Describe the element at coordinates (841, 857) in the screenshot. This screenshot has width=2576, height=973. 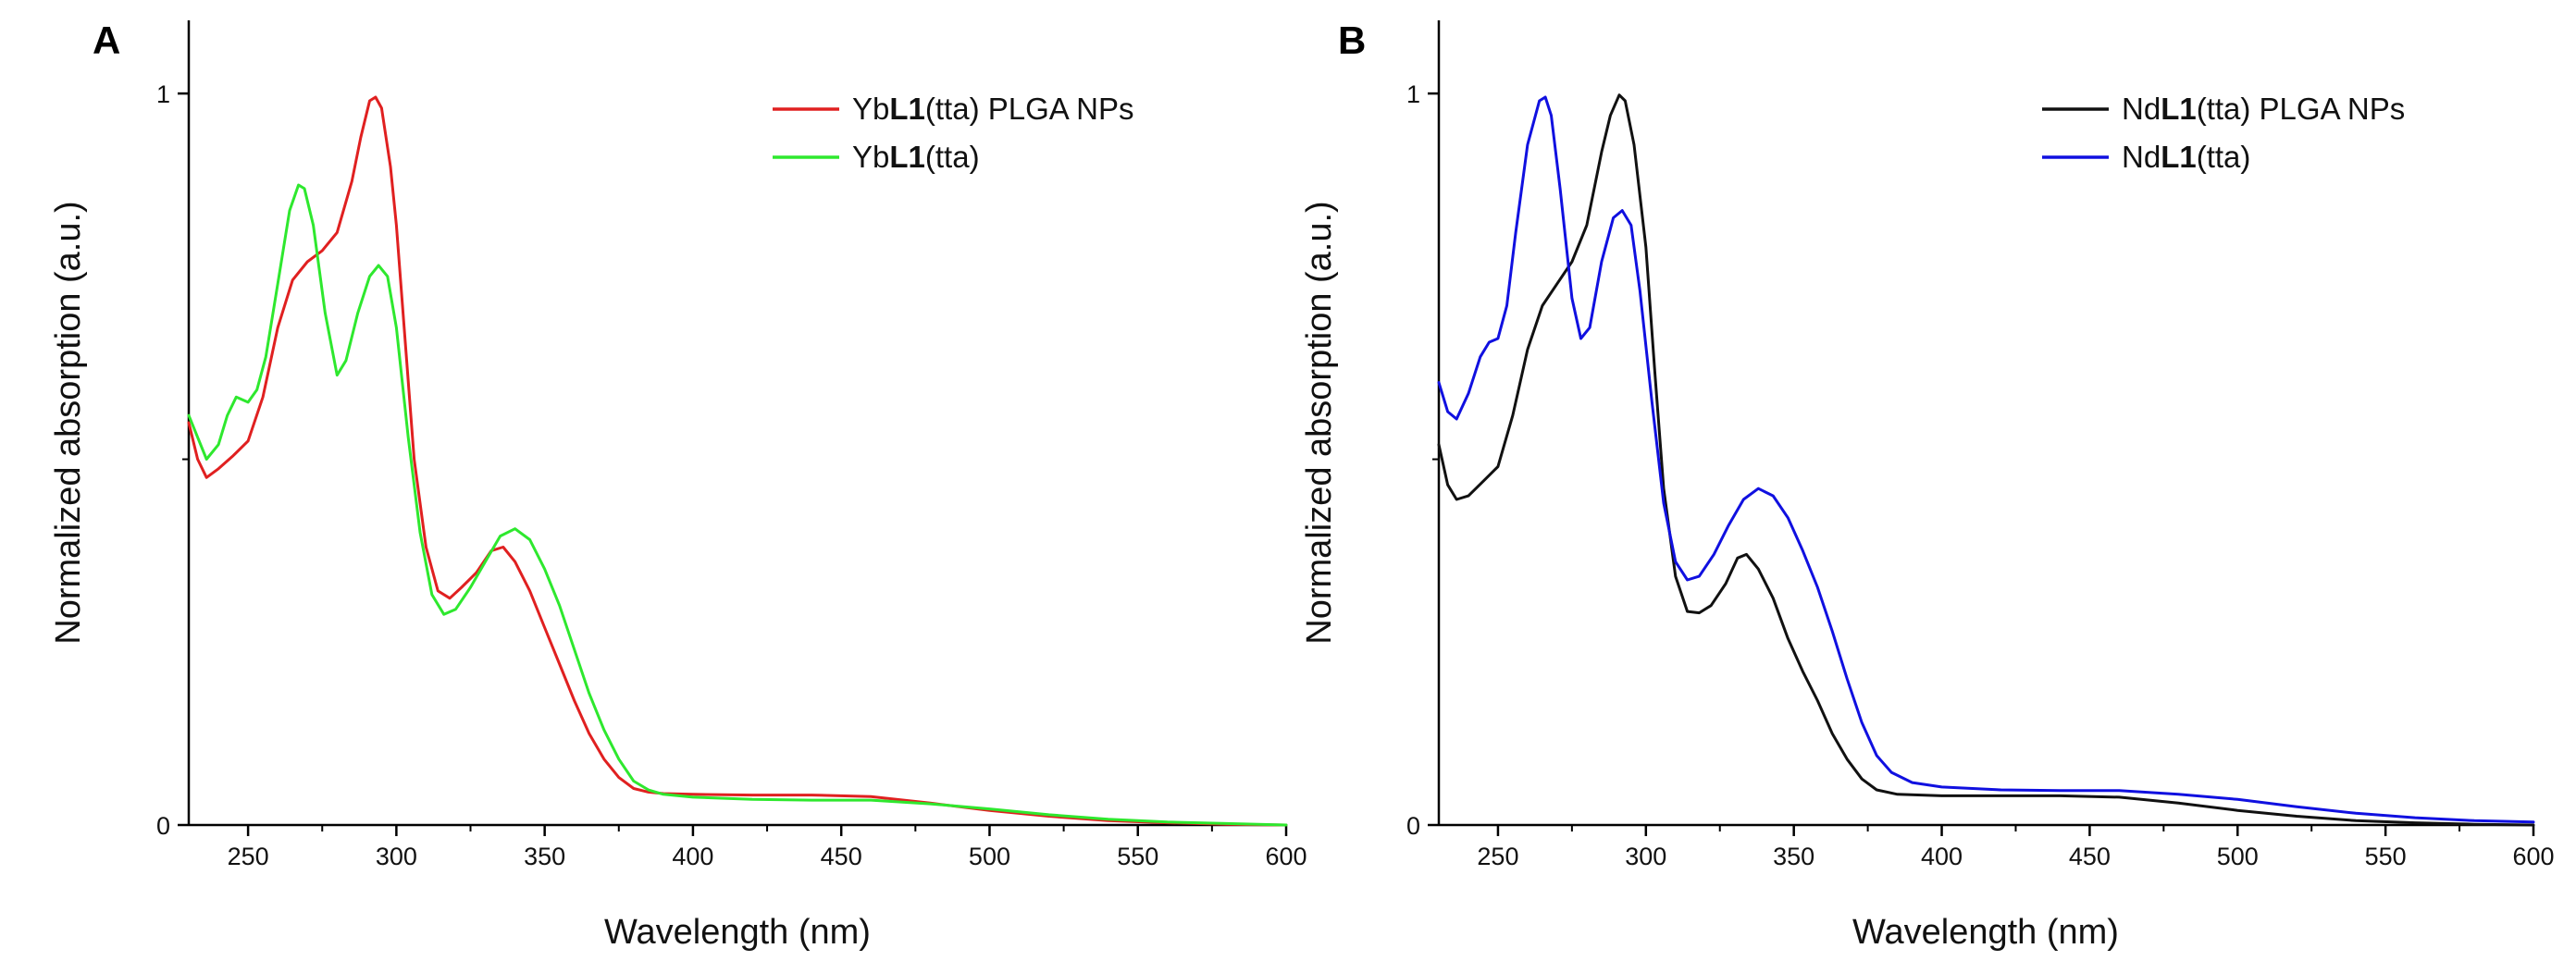
I see `panel-a-x-tick-label-450: 450` at that location.